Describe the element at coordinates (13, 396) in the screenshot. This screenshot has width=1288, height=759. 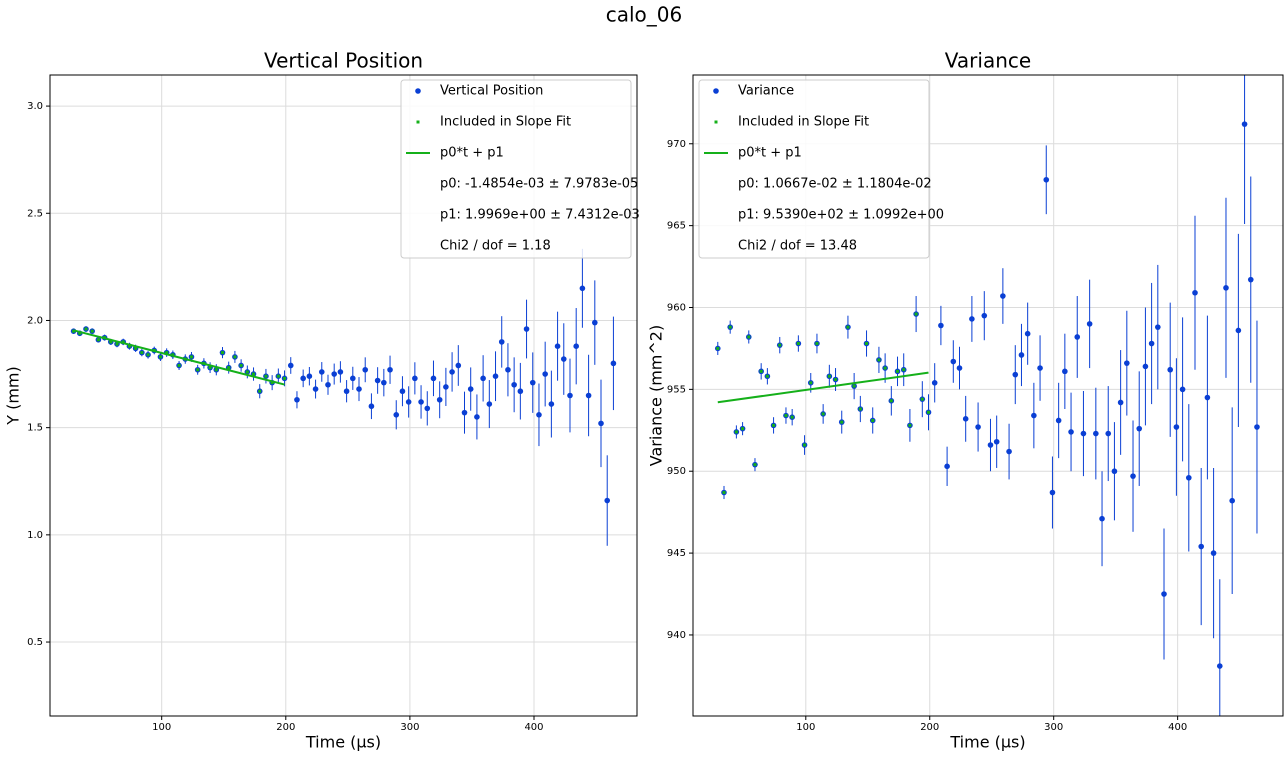
I see `y-axis-label: Y (mm)` at that location.